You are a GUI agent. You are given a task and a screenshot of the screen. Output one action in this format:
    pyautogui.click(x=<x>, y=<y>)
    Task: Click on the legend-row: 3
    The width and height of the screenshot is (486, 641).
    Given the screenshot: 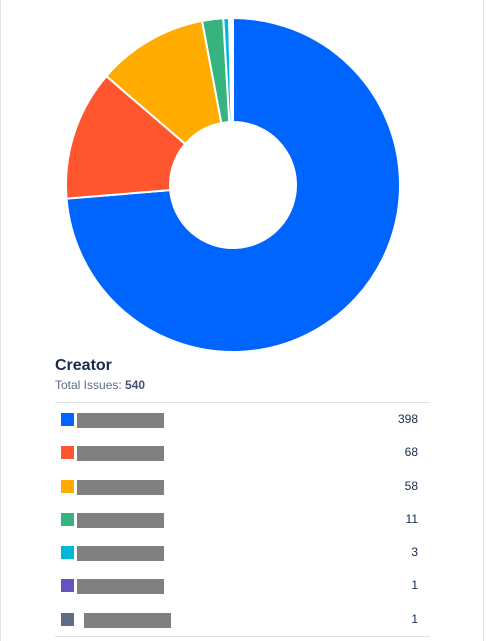 What is the action you would take?
    pyautogui.click(x=242, y=552)
    